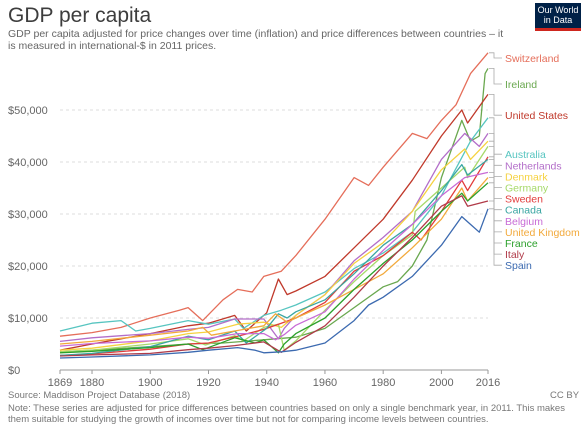 This screenshot has height=431, width=585. What do you see at coordinates (441, 383) in the screenshot?
I see `x-tick-label: 2000` at bounding box center [441, 383].